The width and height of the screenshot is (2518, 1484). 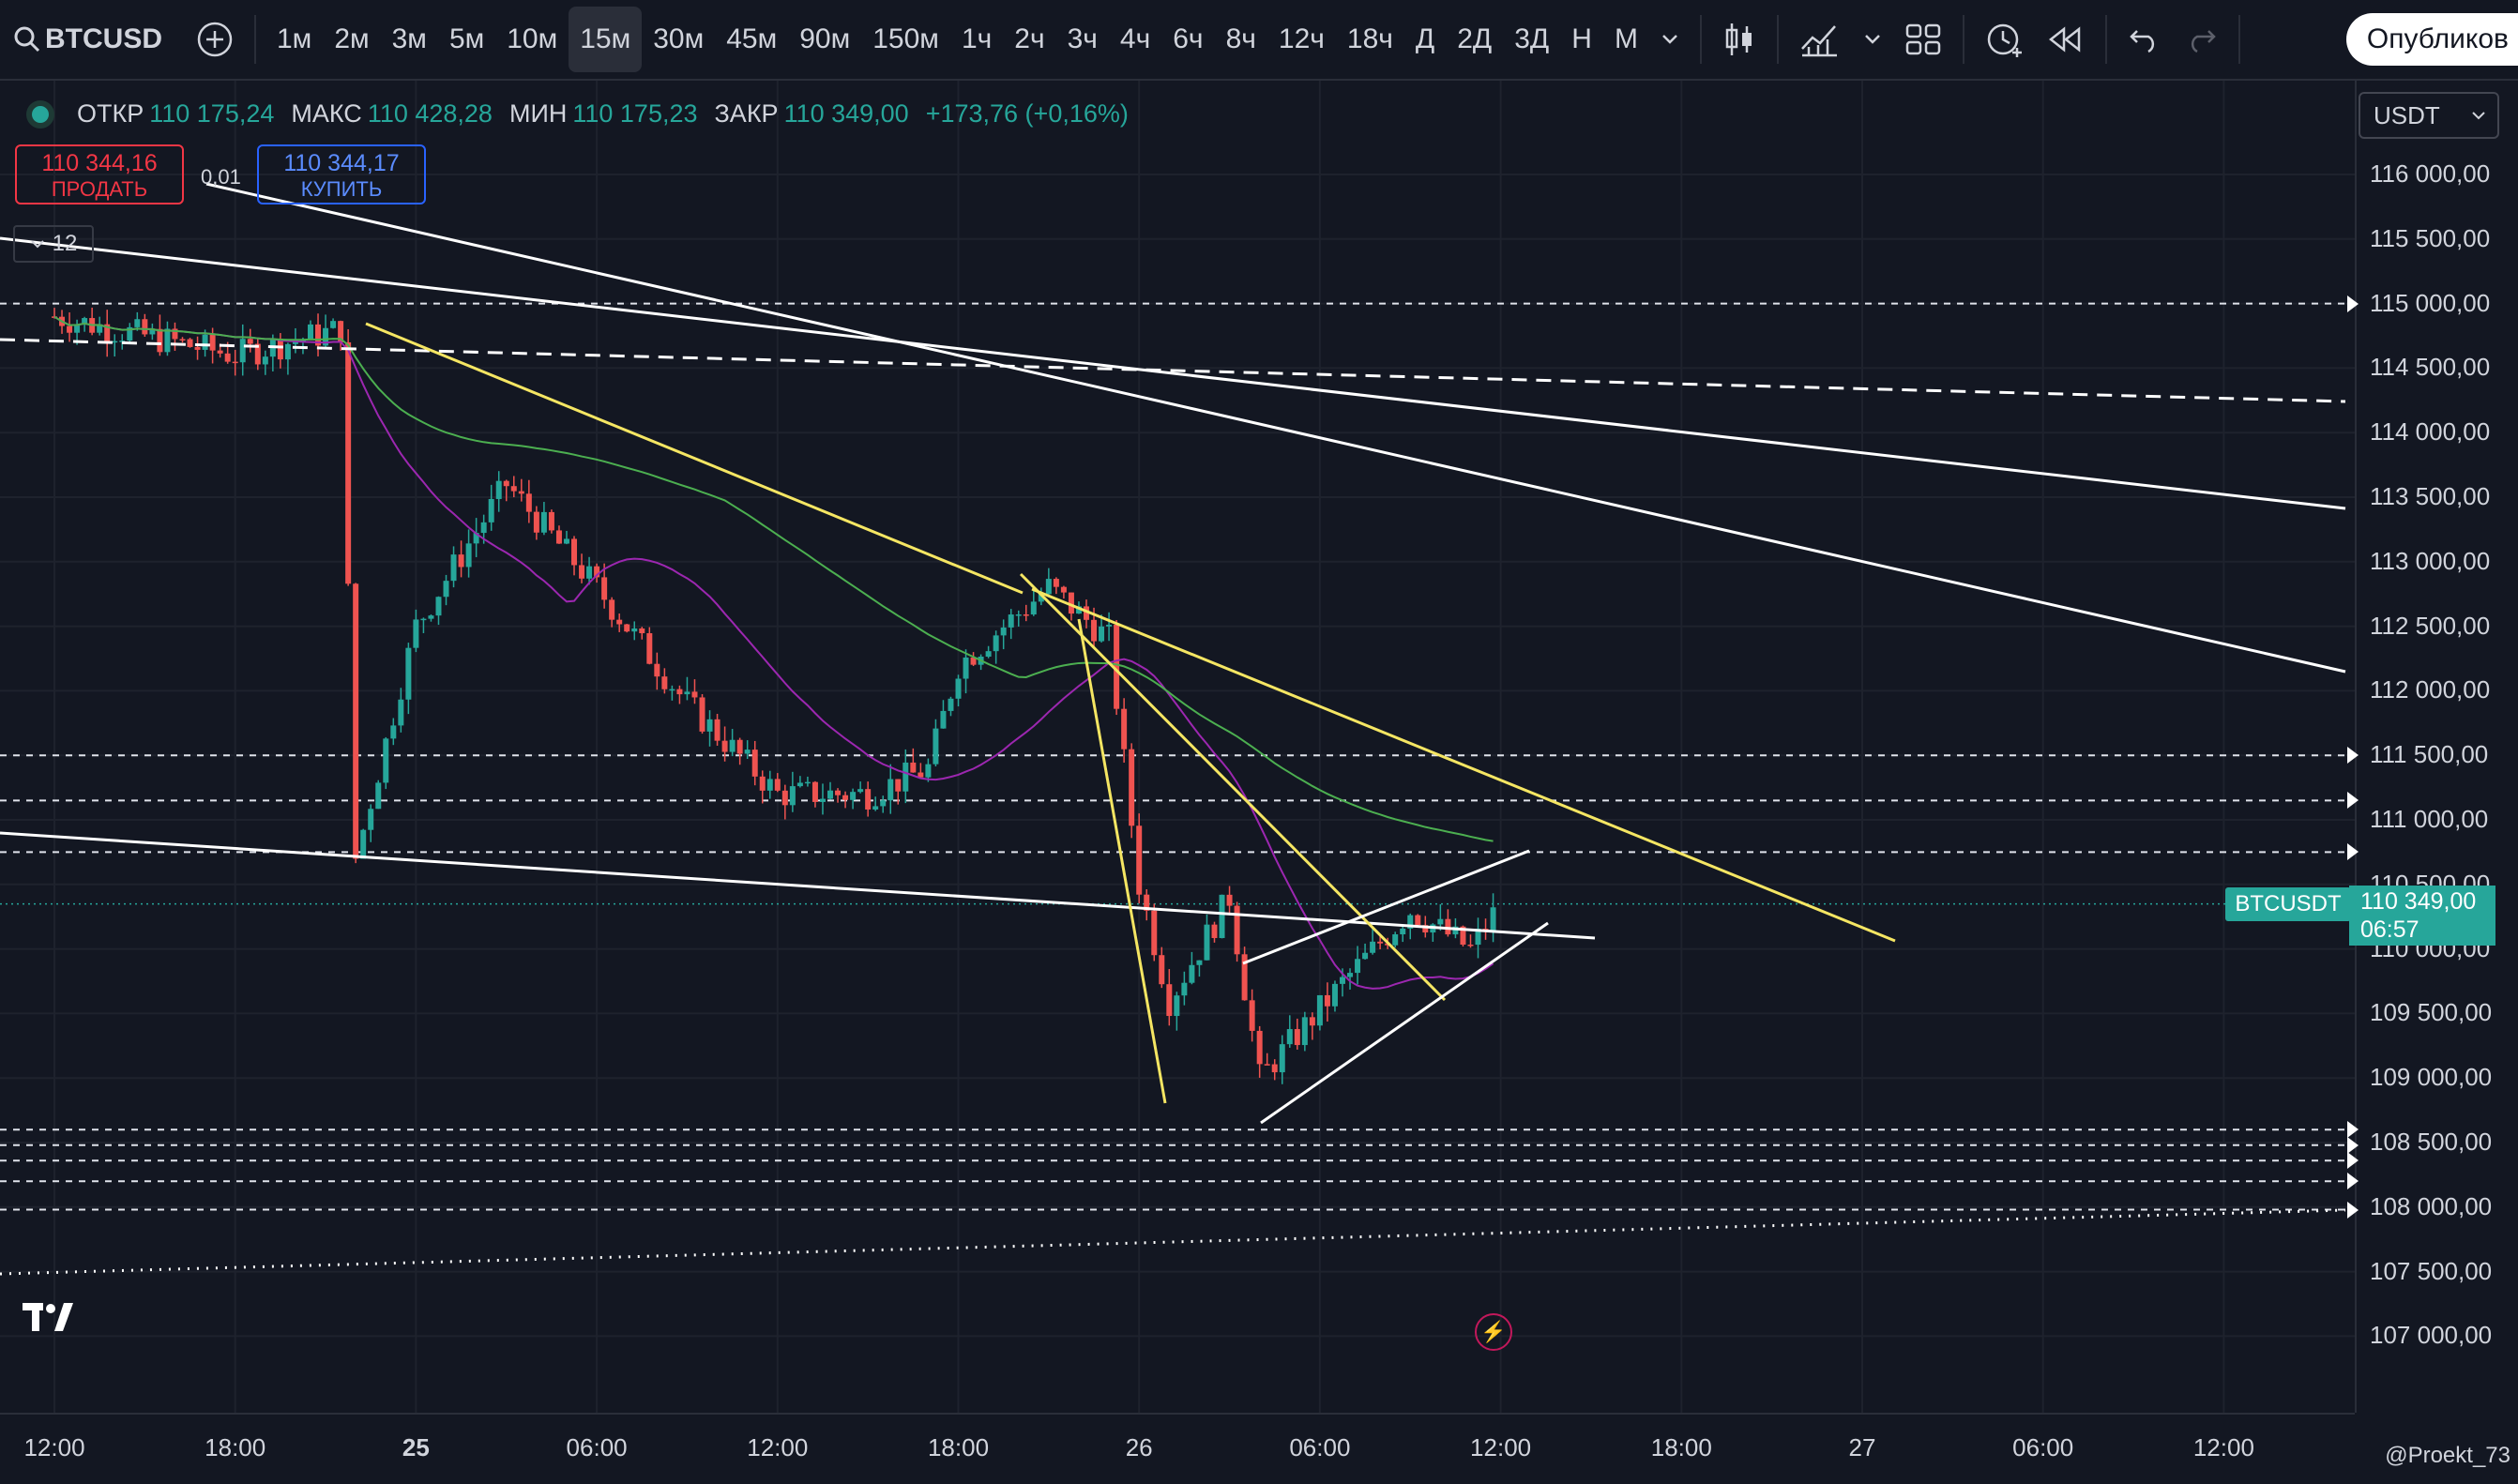 I want to click on indicators-icon, so click(x=1820, y=39).